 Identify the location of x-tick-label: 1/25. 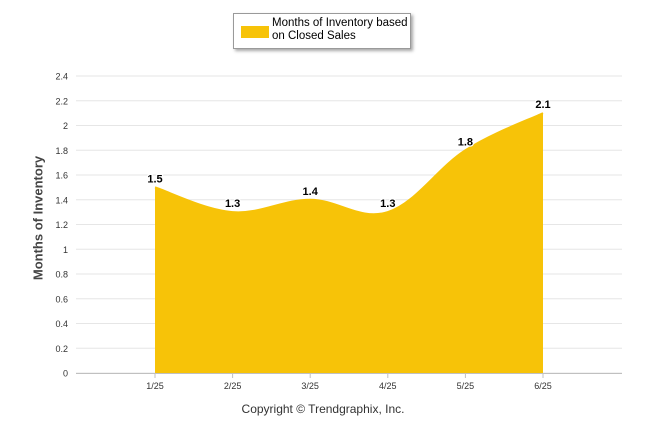
(155, 386).